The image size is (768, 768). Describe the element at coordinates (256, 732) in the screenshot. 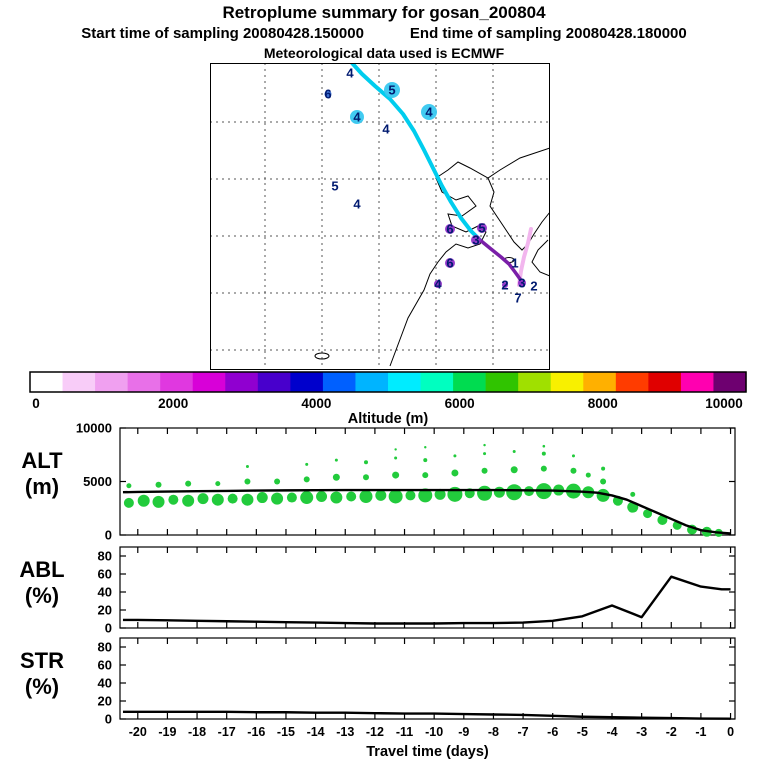

I see `svg-text: -16` at that location.